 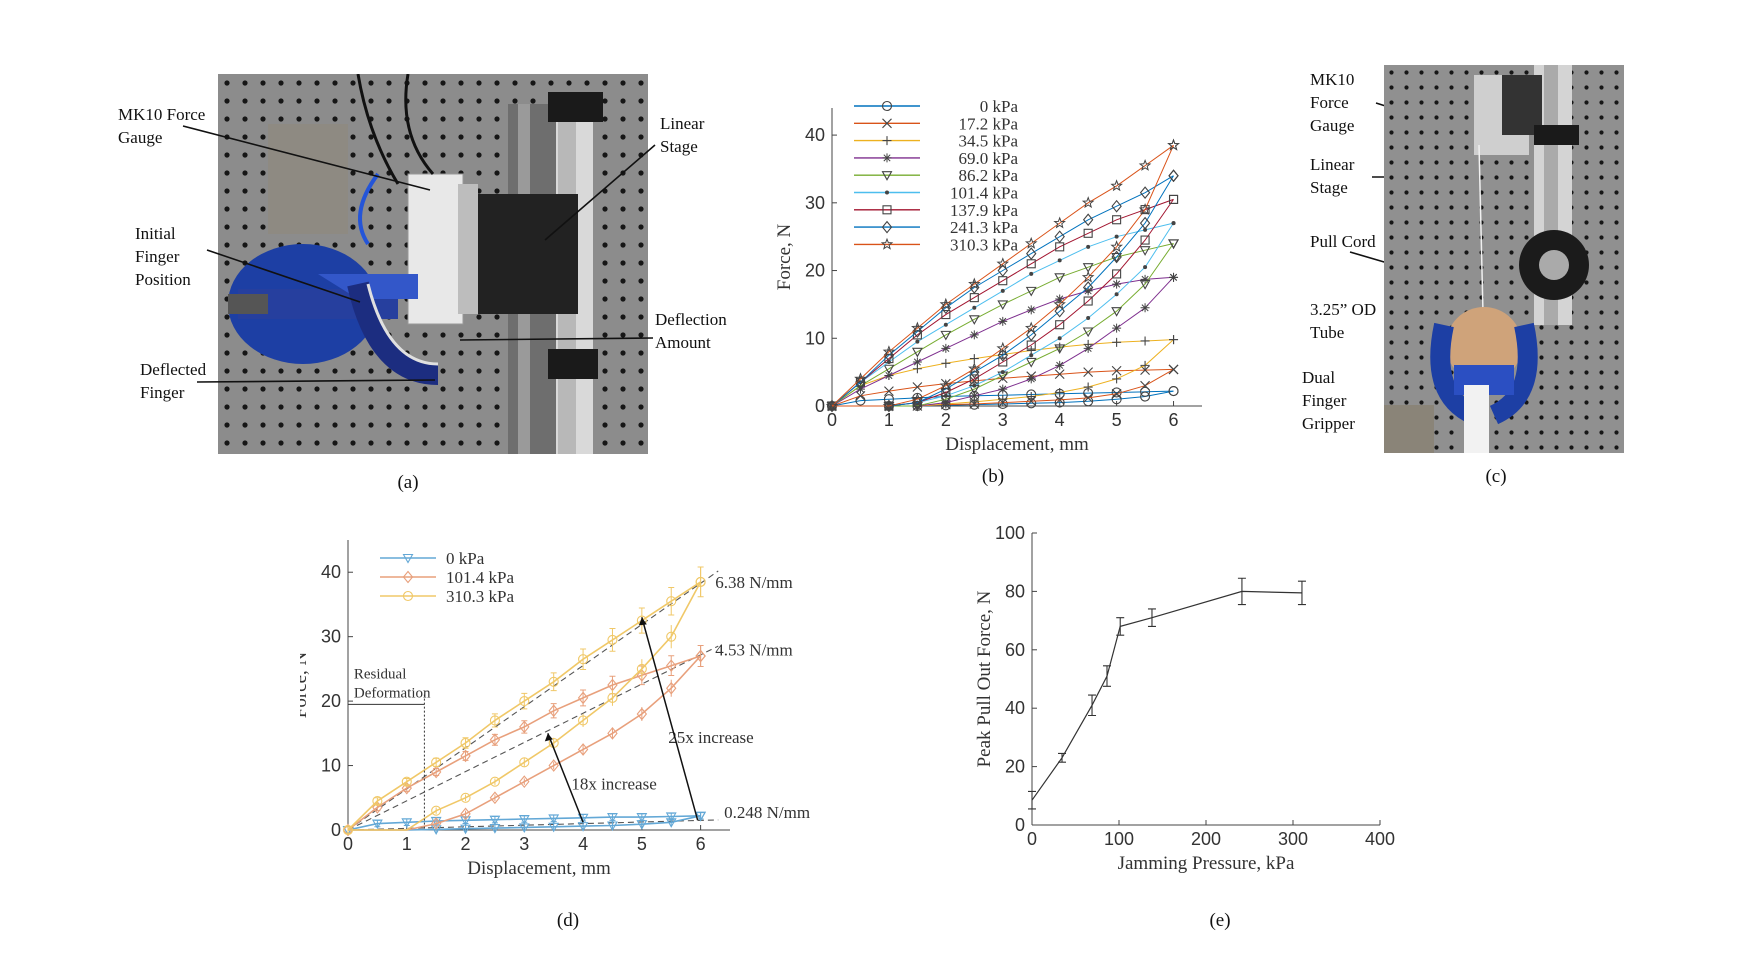 I want to click on callout-c-gripper: Dual Finger Gripper, so click(x=1328, y=400).